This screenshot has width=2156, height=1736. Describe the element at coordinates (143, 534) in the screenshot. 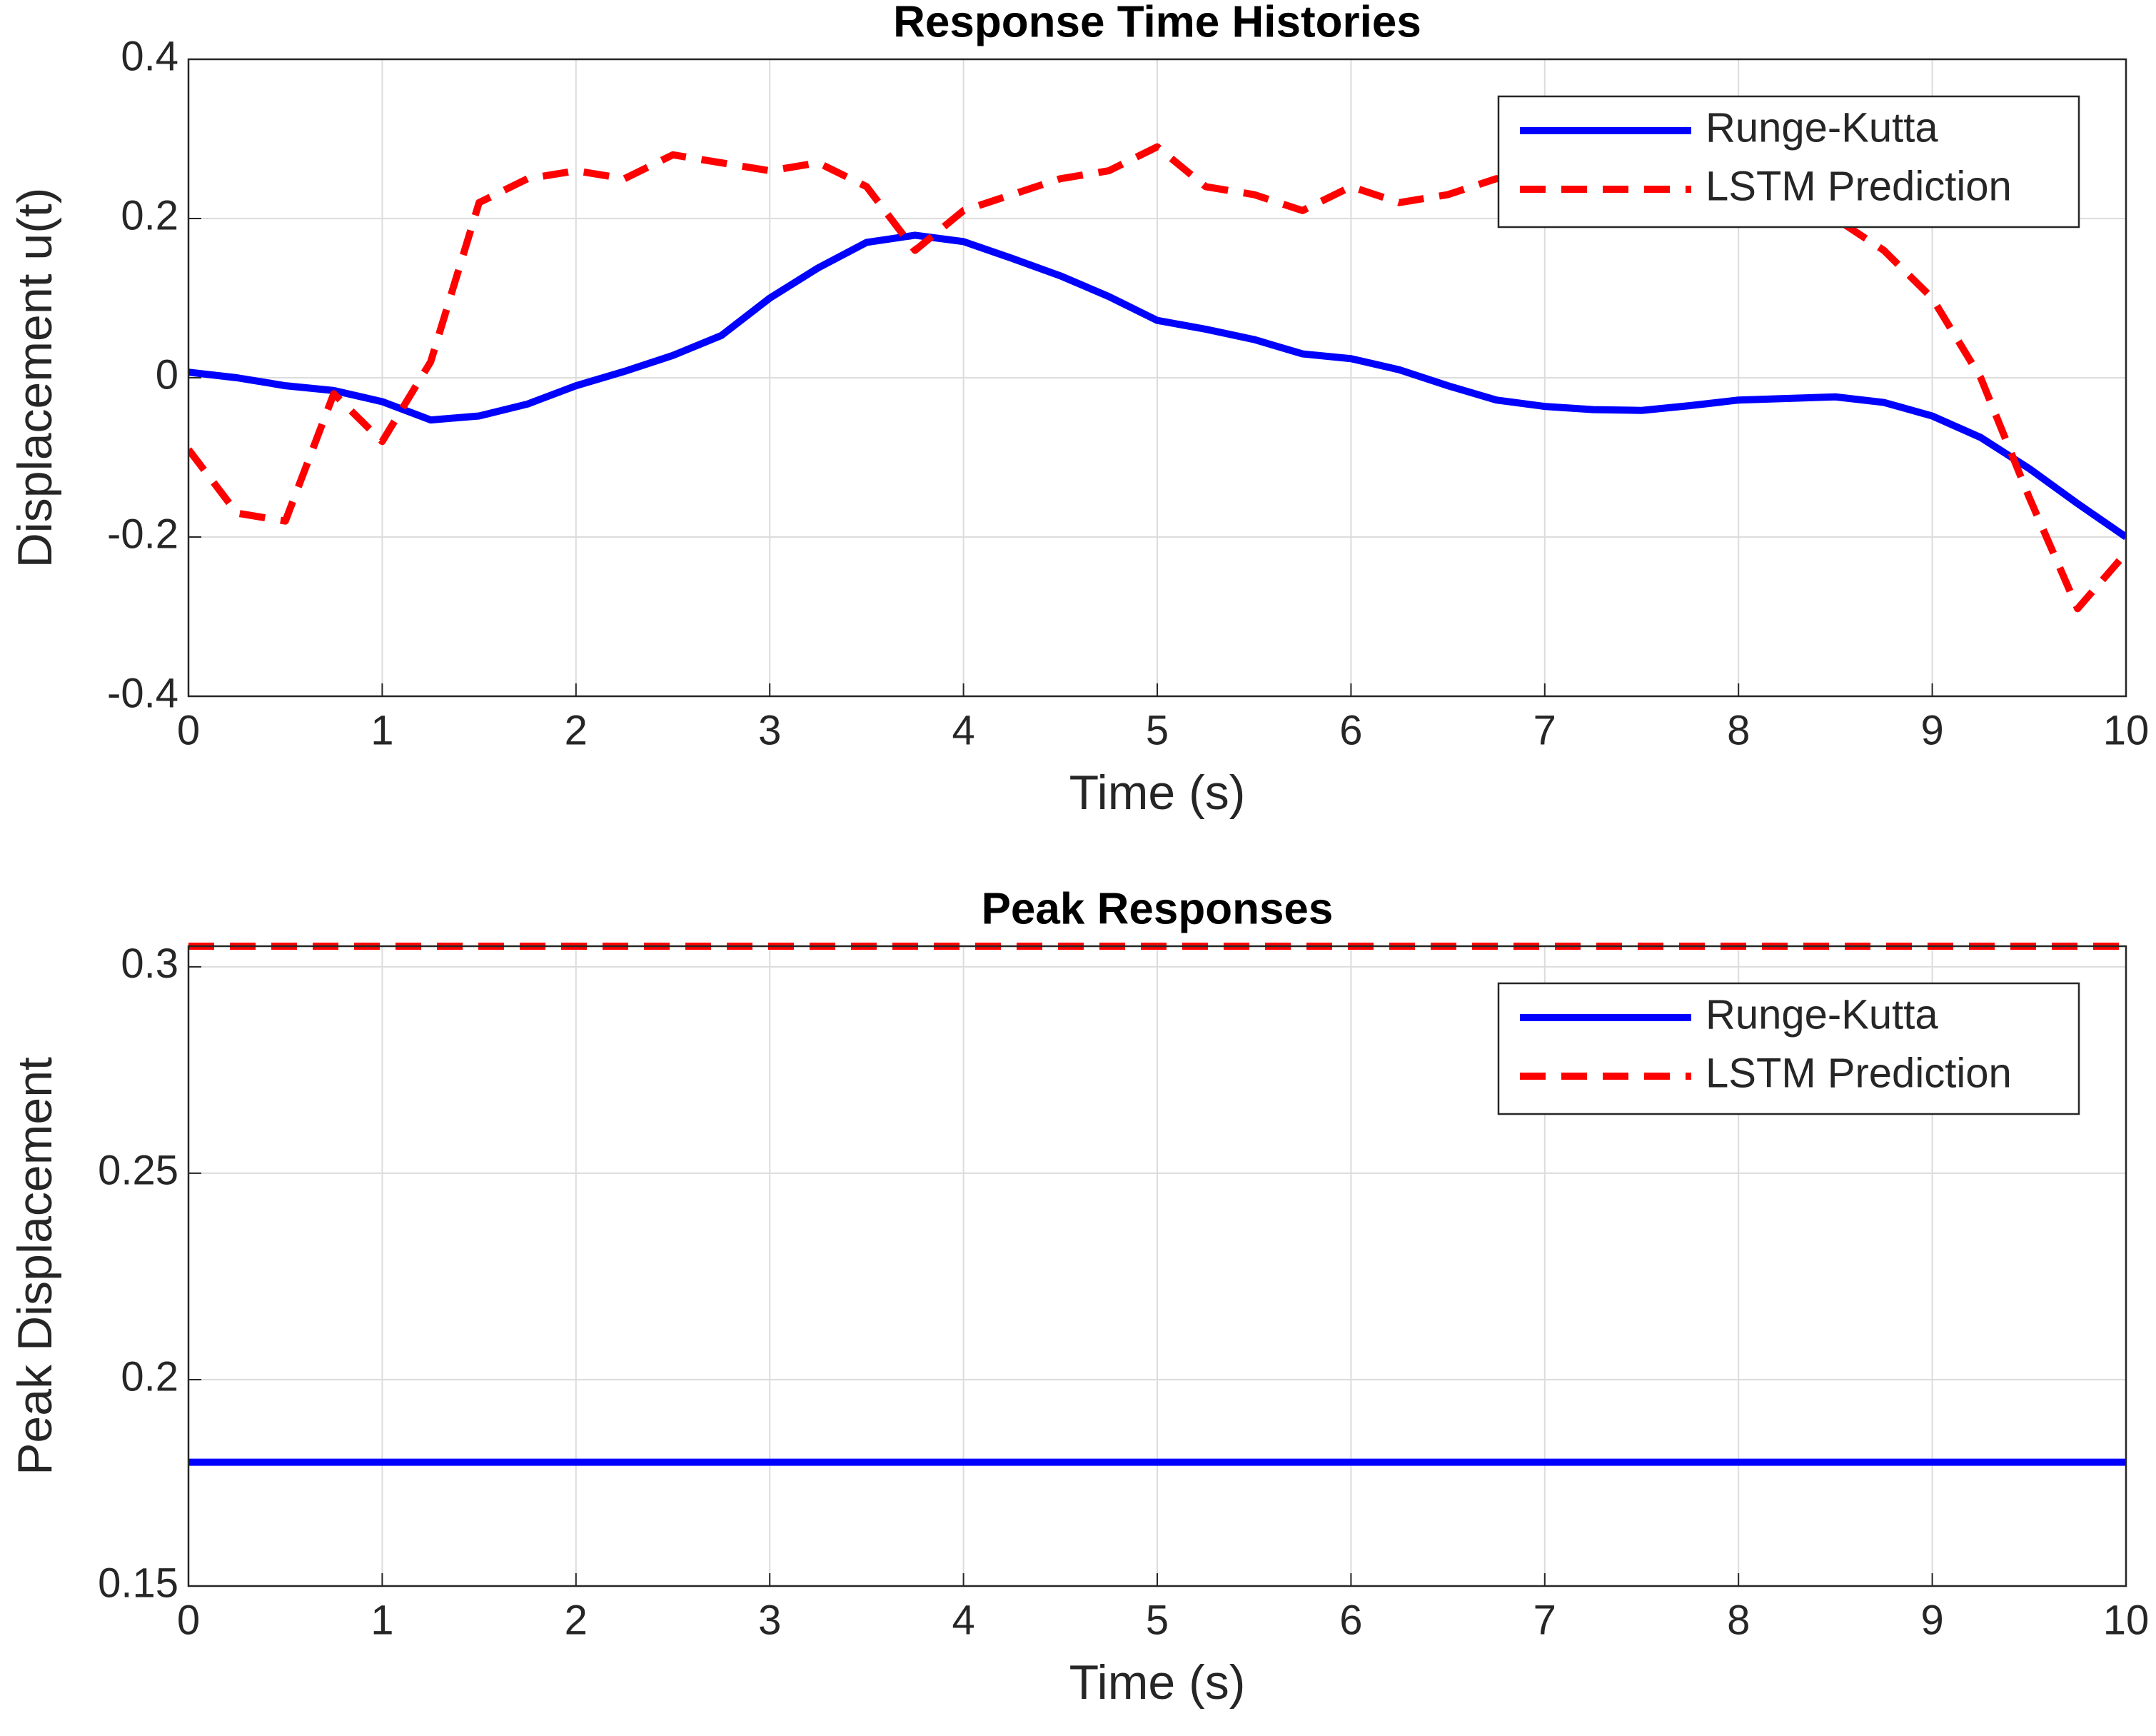

I see `y-tick-label: -0.2` at that location.